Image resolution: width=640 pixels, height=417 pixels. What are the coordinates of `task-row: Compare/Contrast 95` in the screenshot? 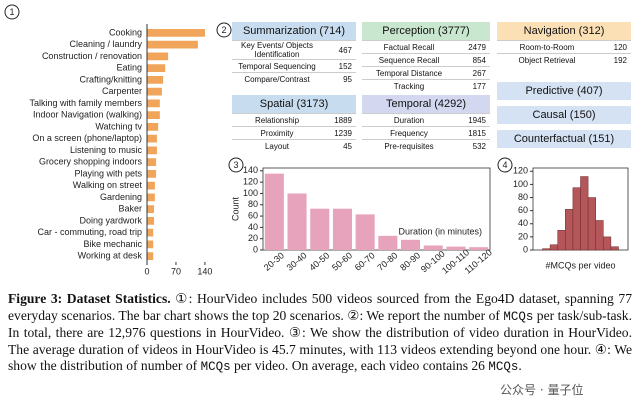 It's located at (294, 78).